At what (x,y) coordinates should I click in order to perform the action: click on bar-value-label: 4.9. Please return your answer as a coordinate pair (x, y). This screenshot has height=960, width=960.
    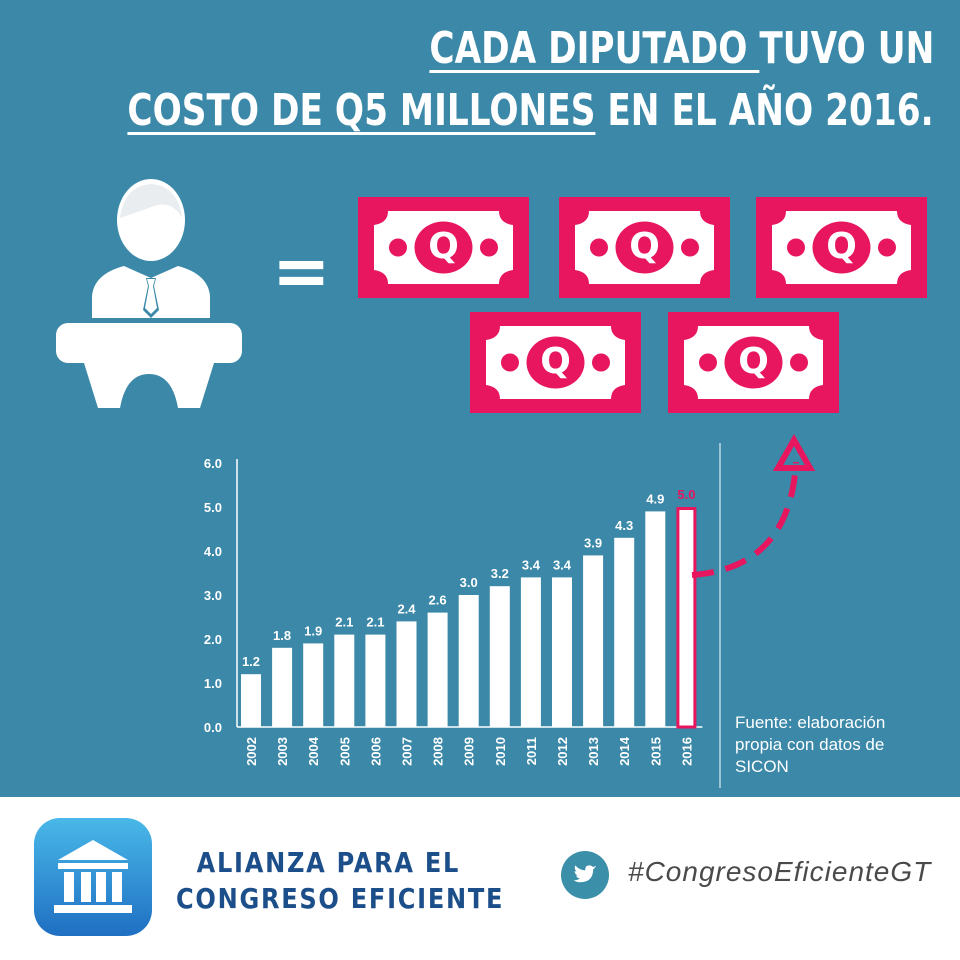
    Looking at the image, I should click on (655, 498).